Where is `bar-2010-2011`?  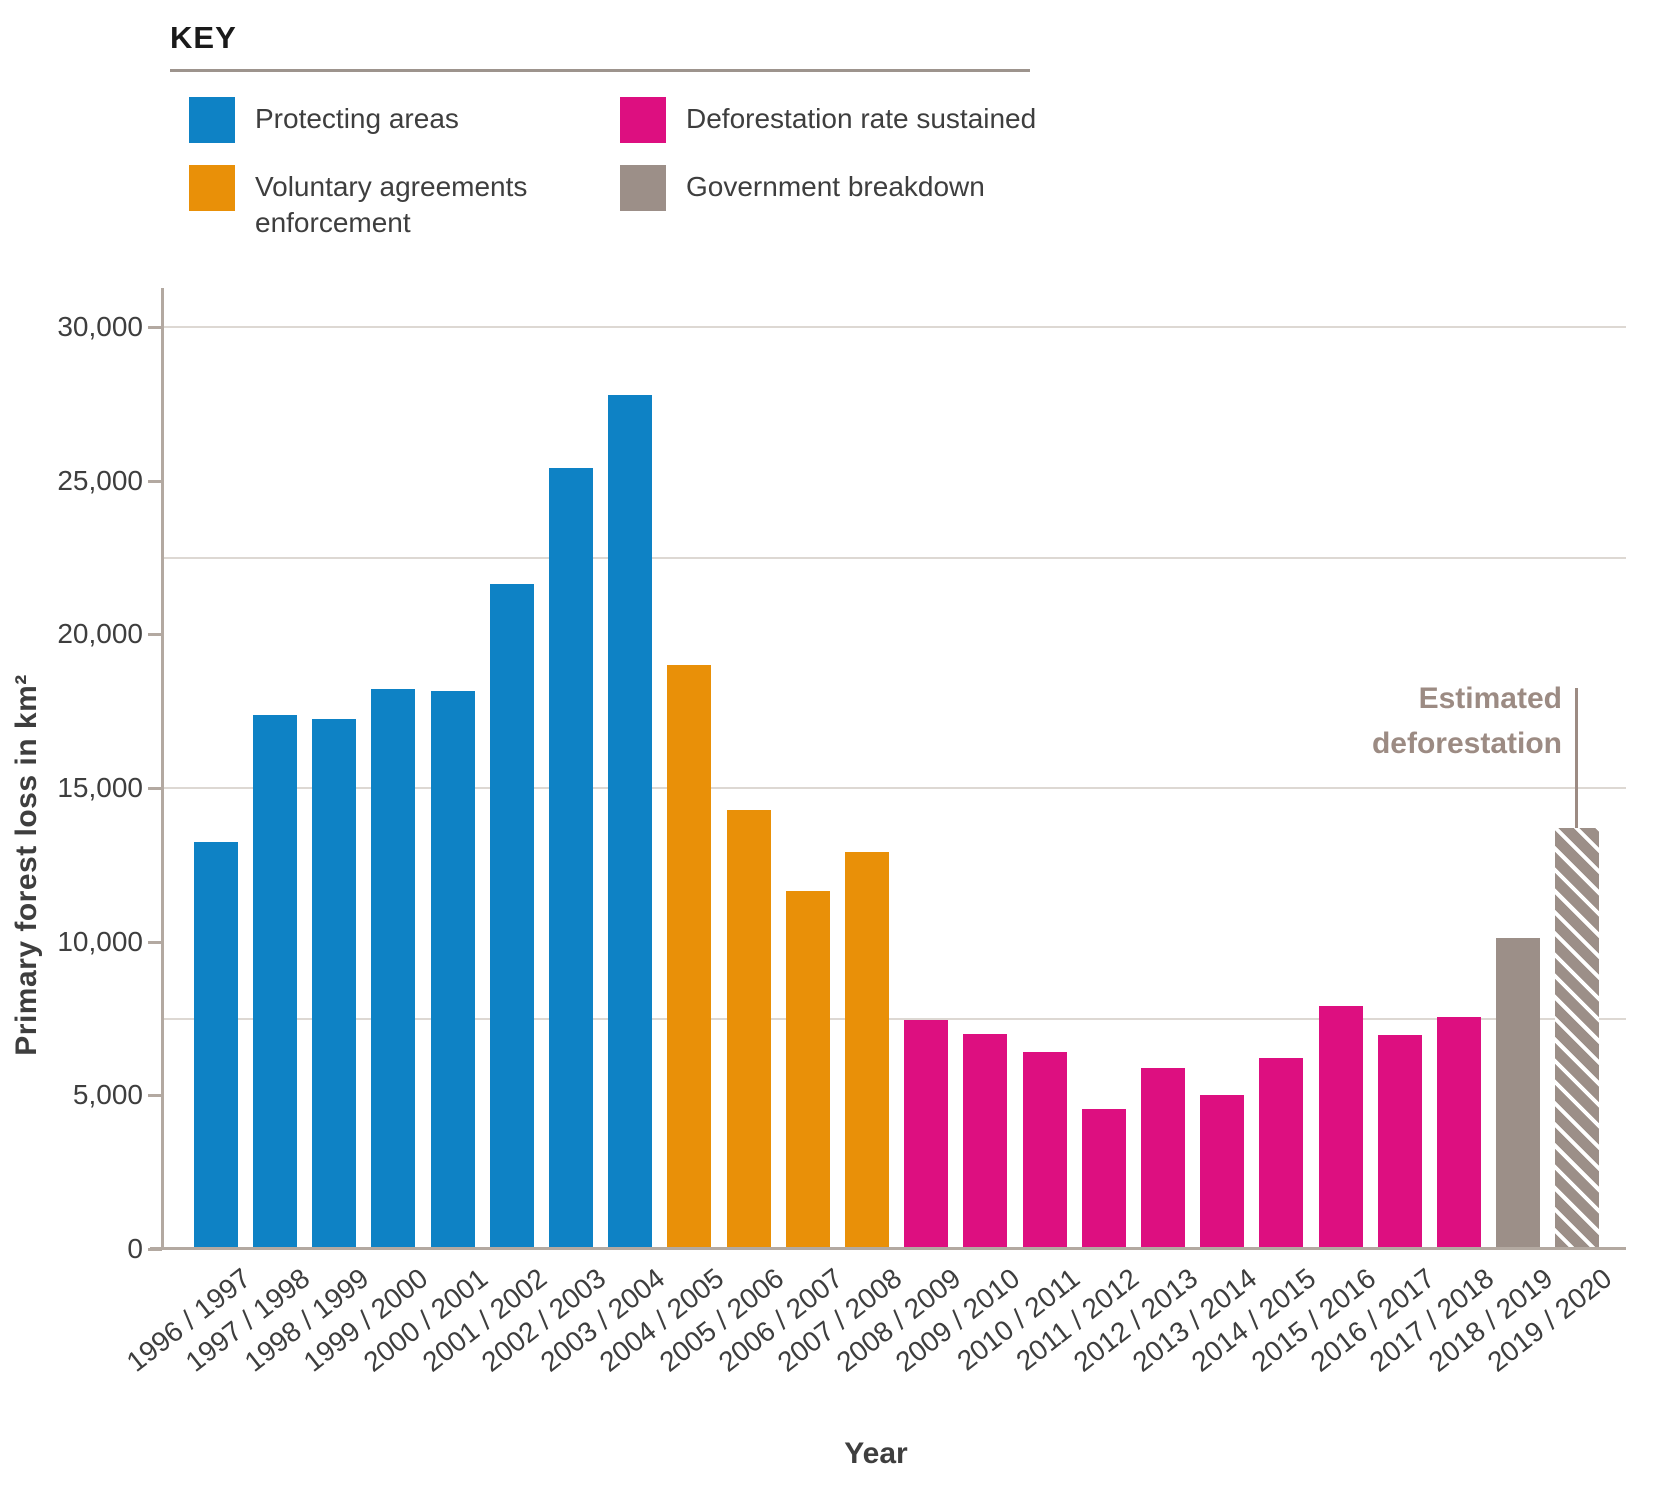 bar-2010-2011 is located at coordinates (1044, 1150).